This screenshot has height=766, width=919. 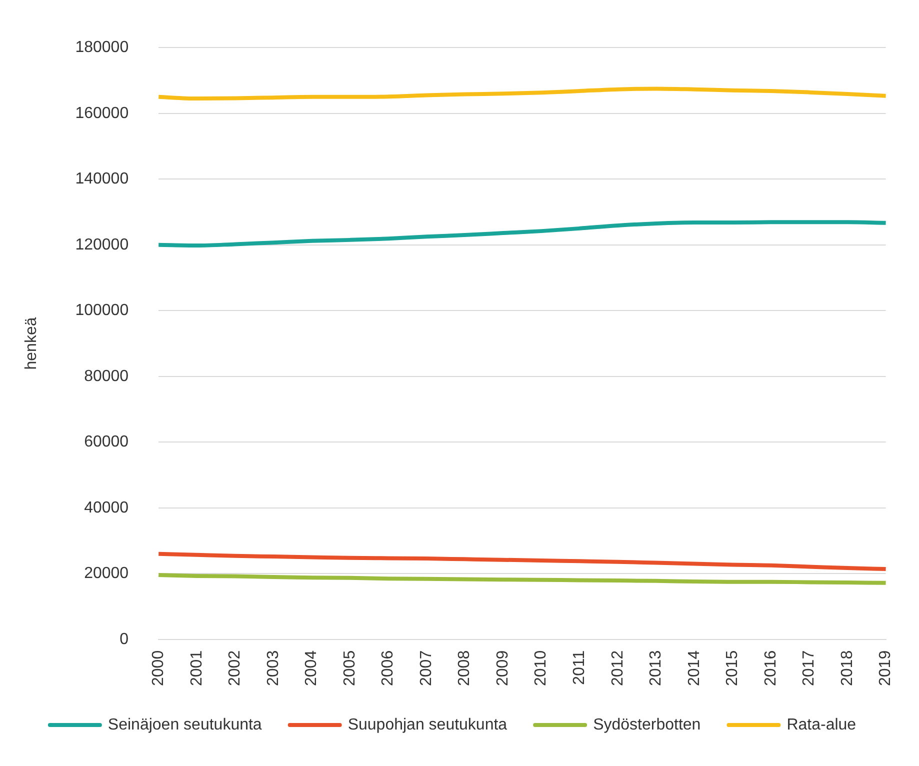 What do you see at coordinates (102, 179) in the screenshot?
I see `y-tick-label: 140000` at bounding box center [102, 179].